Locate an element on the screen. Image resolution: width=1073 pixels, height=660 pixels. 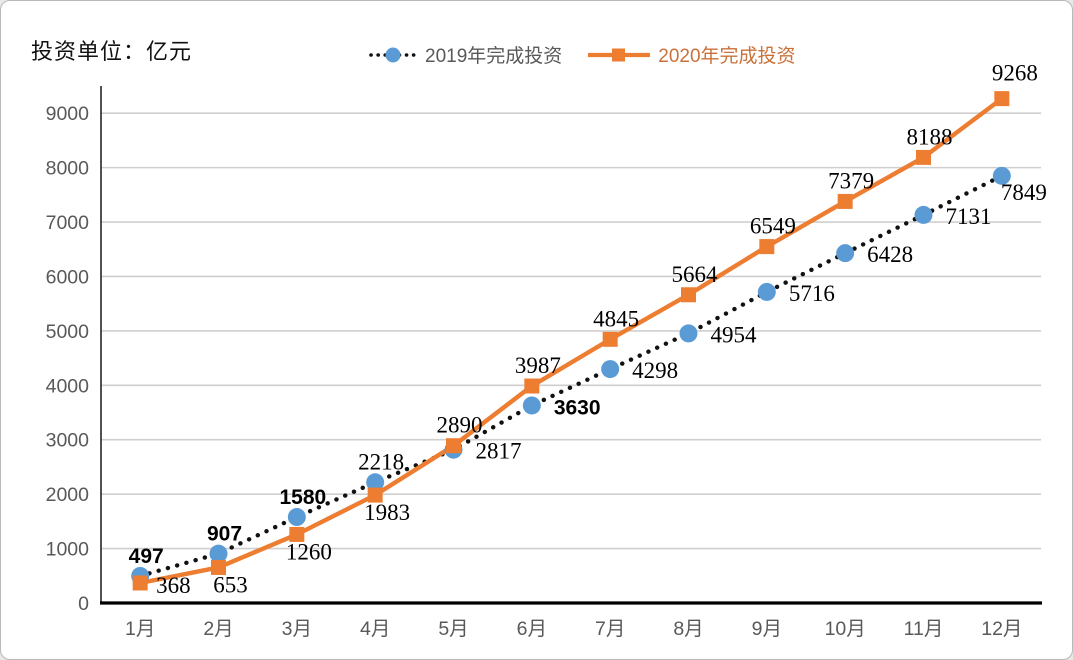
legend-item-2020: 2020年完成投资 is located at coordinates (692, 54).